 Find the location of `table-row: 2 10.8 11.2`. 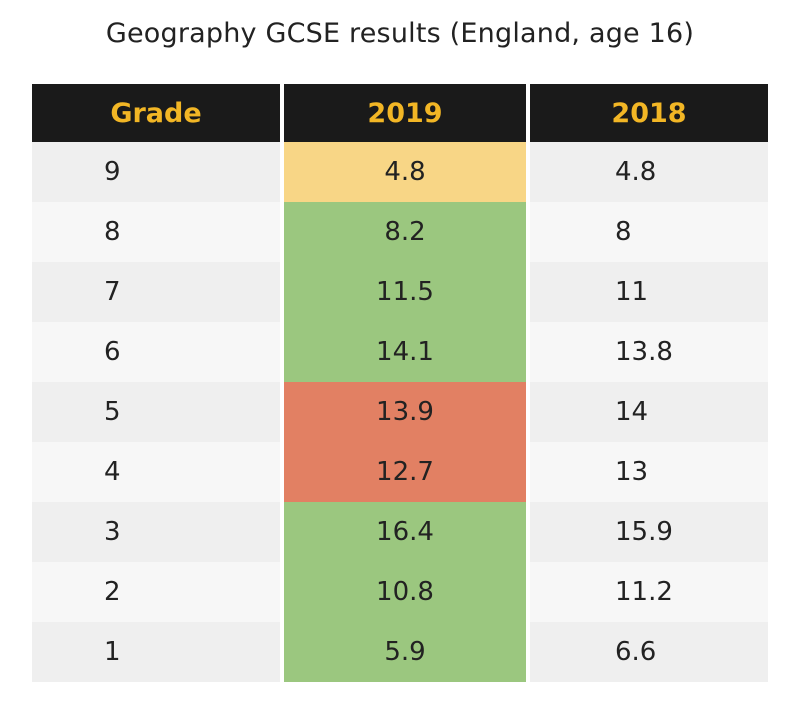

table-row: 2 10.8 11.2 is located at coordinates (400, 592).